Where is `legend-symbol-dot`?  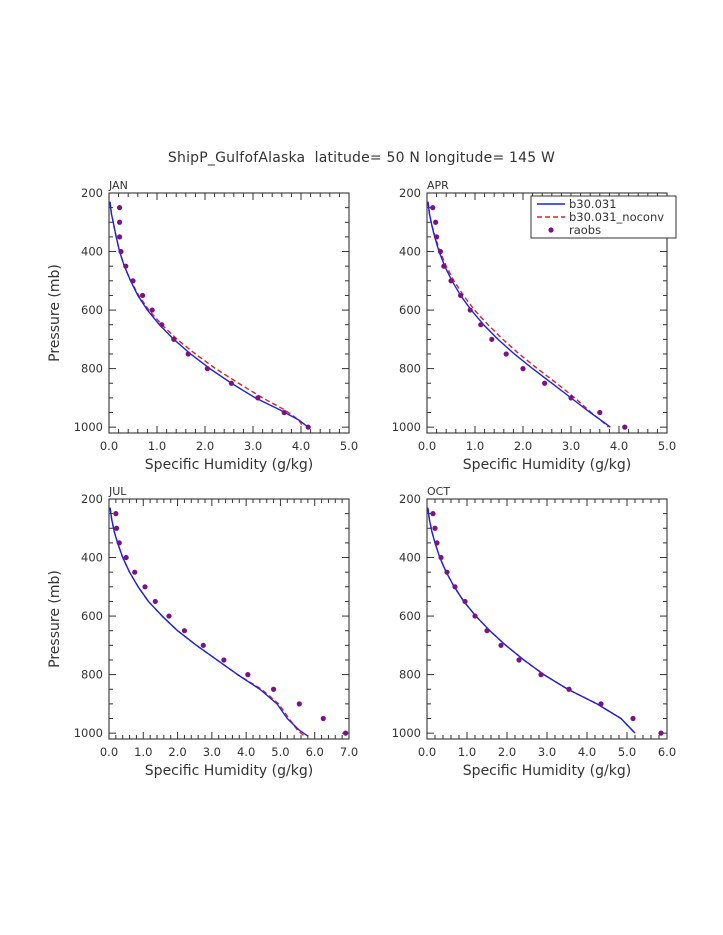
legend-symbol-dot is located at coordinates (551, 230).